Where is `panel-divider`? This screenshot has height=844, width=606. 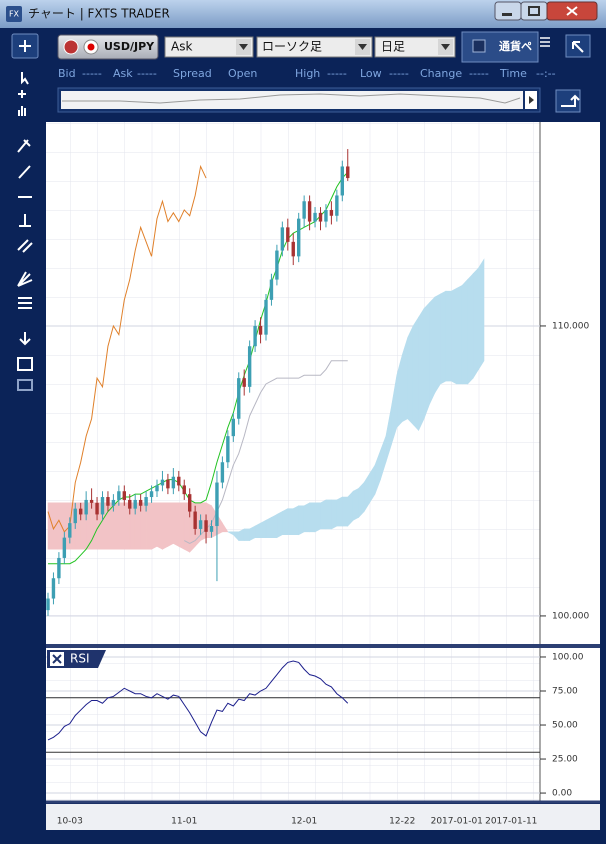
panel-divider is located at coordinates (323, 646).